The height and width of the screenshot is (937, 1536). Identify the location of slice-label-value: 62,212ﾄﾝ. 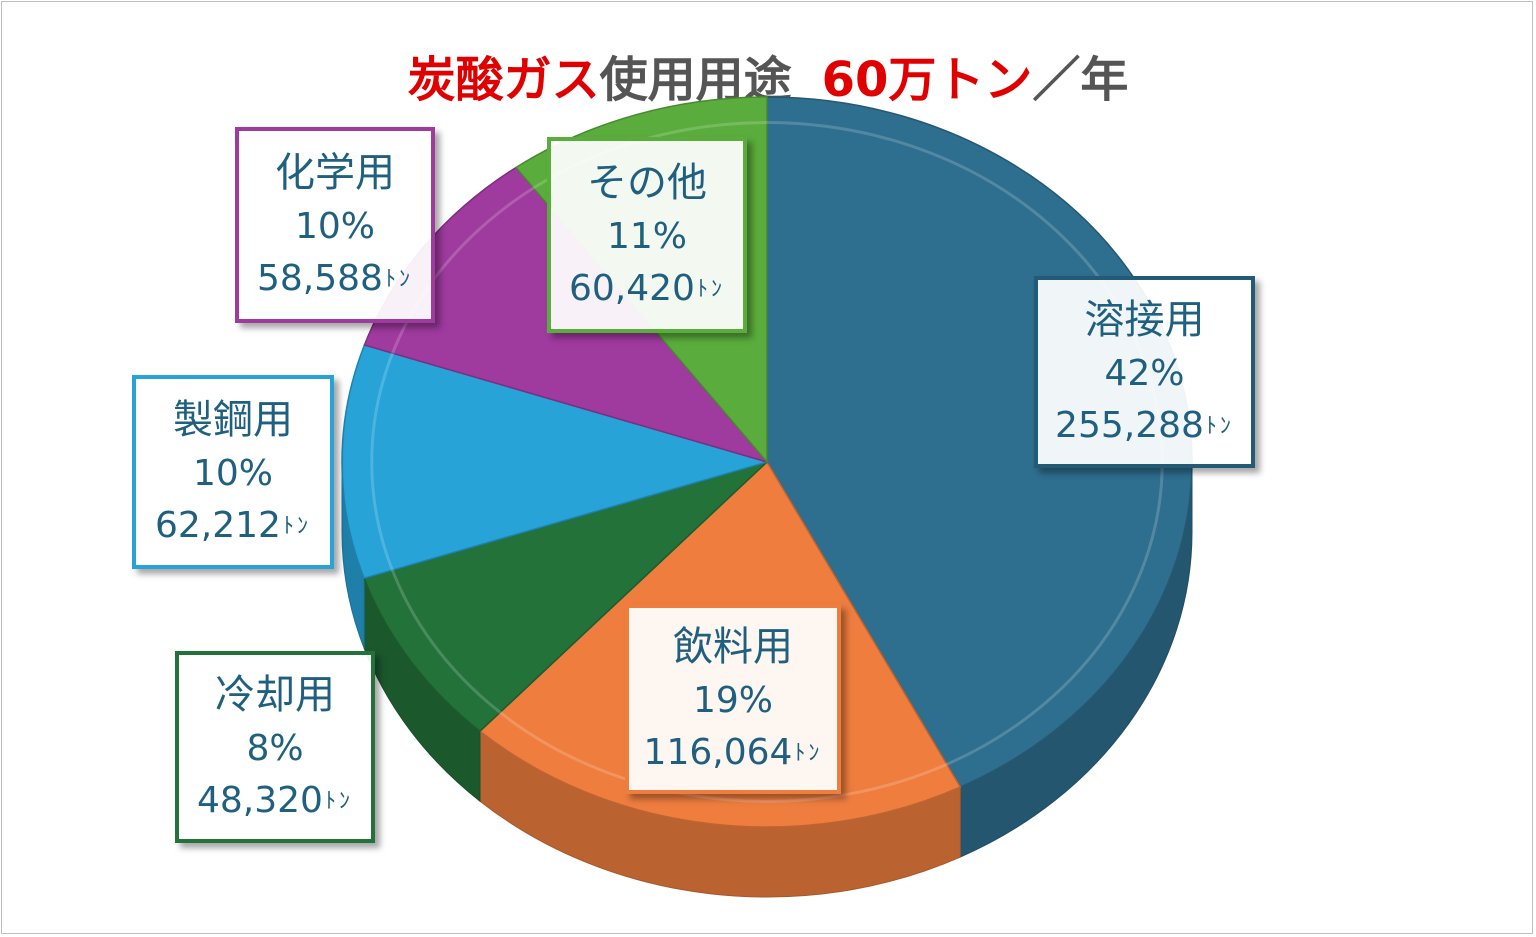
(233, 525).